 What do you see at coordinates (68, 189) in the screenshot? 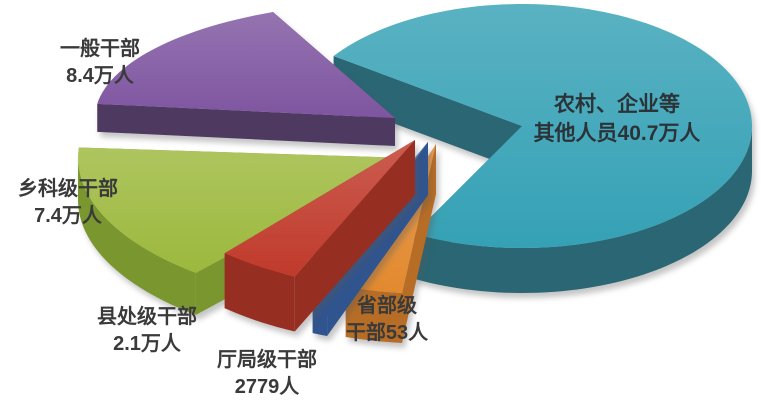
I see `slice-label-line: 乡科级干部` at bounding box center [68, 189].